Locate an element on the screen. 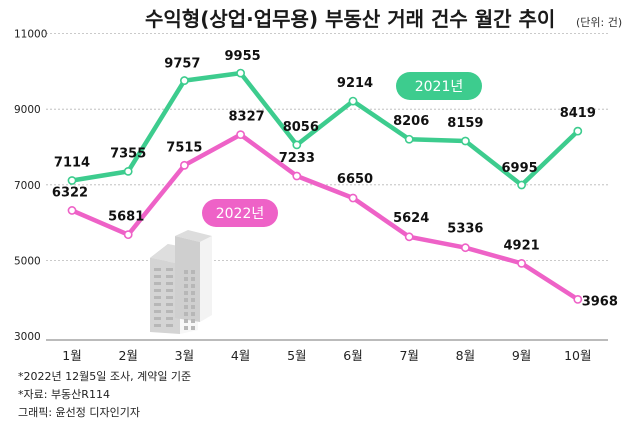 The image size is (640, 426). data-label: 5681 is located at coordinates (126, 217).